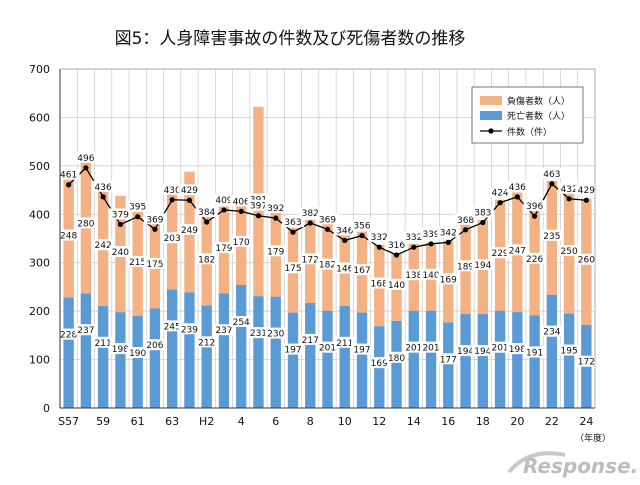 The width and height of the screenshot is (640, 485). I want to click on label-deaths: 228, so click(68, 336).